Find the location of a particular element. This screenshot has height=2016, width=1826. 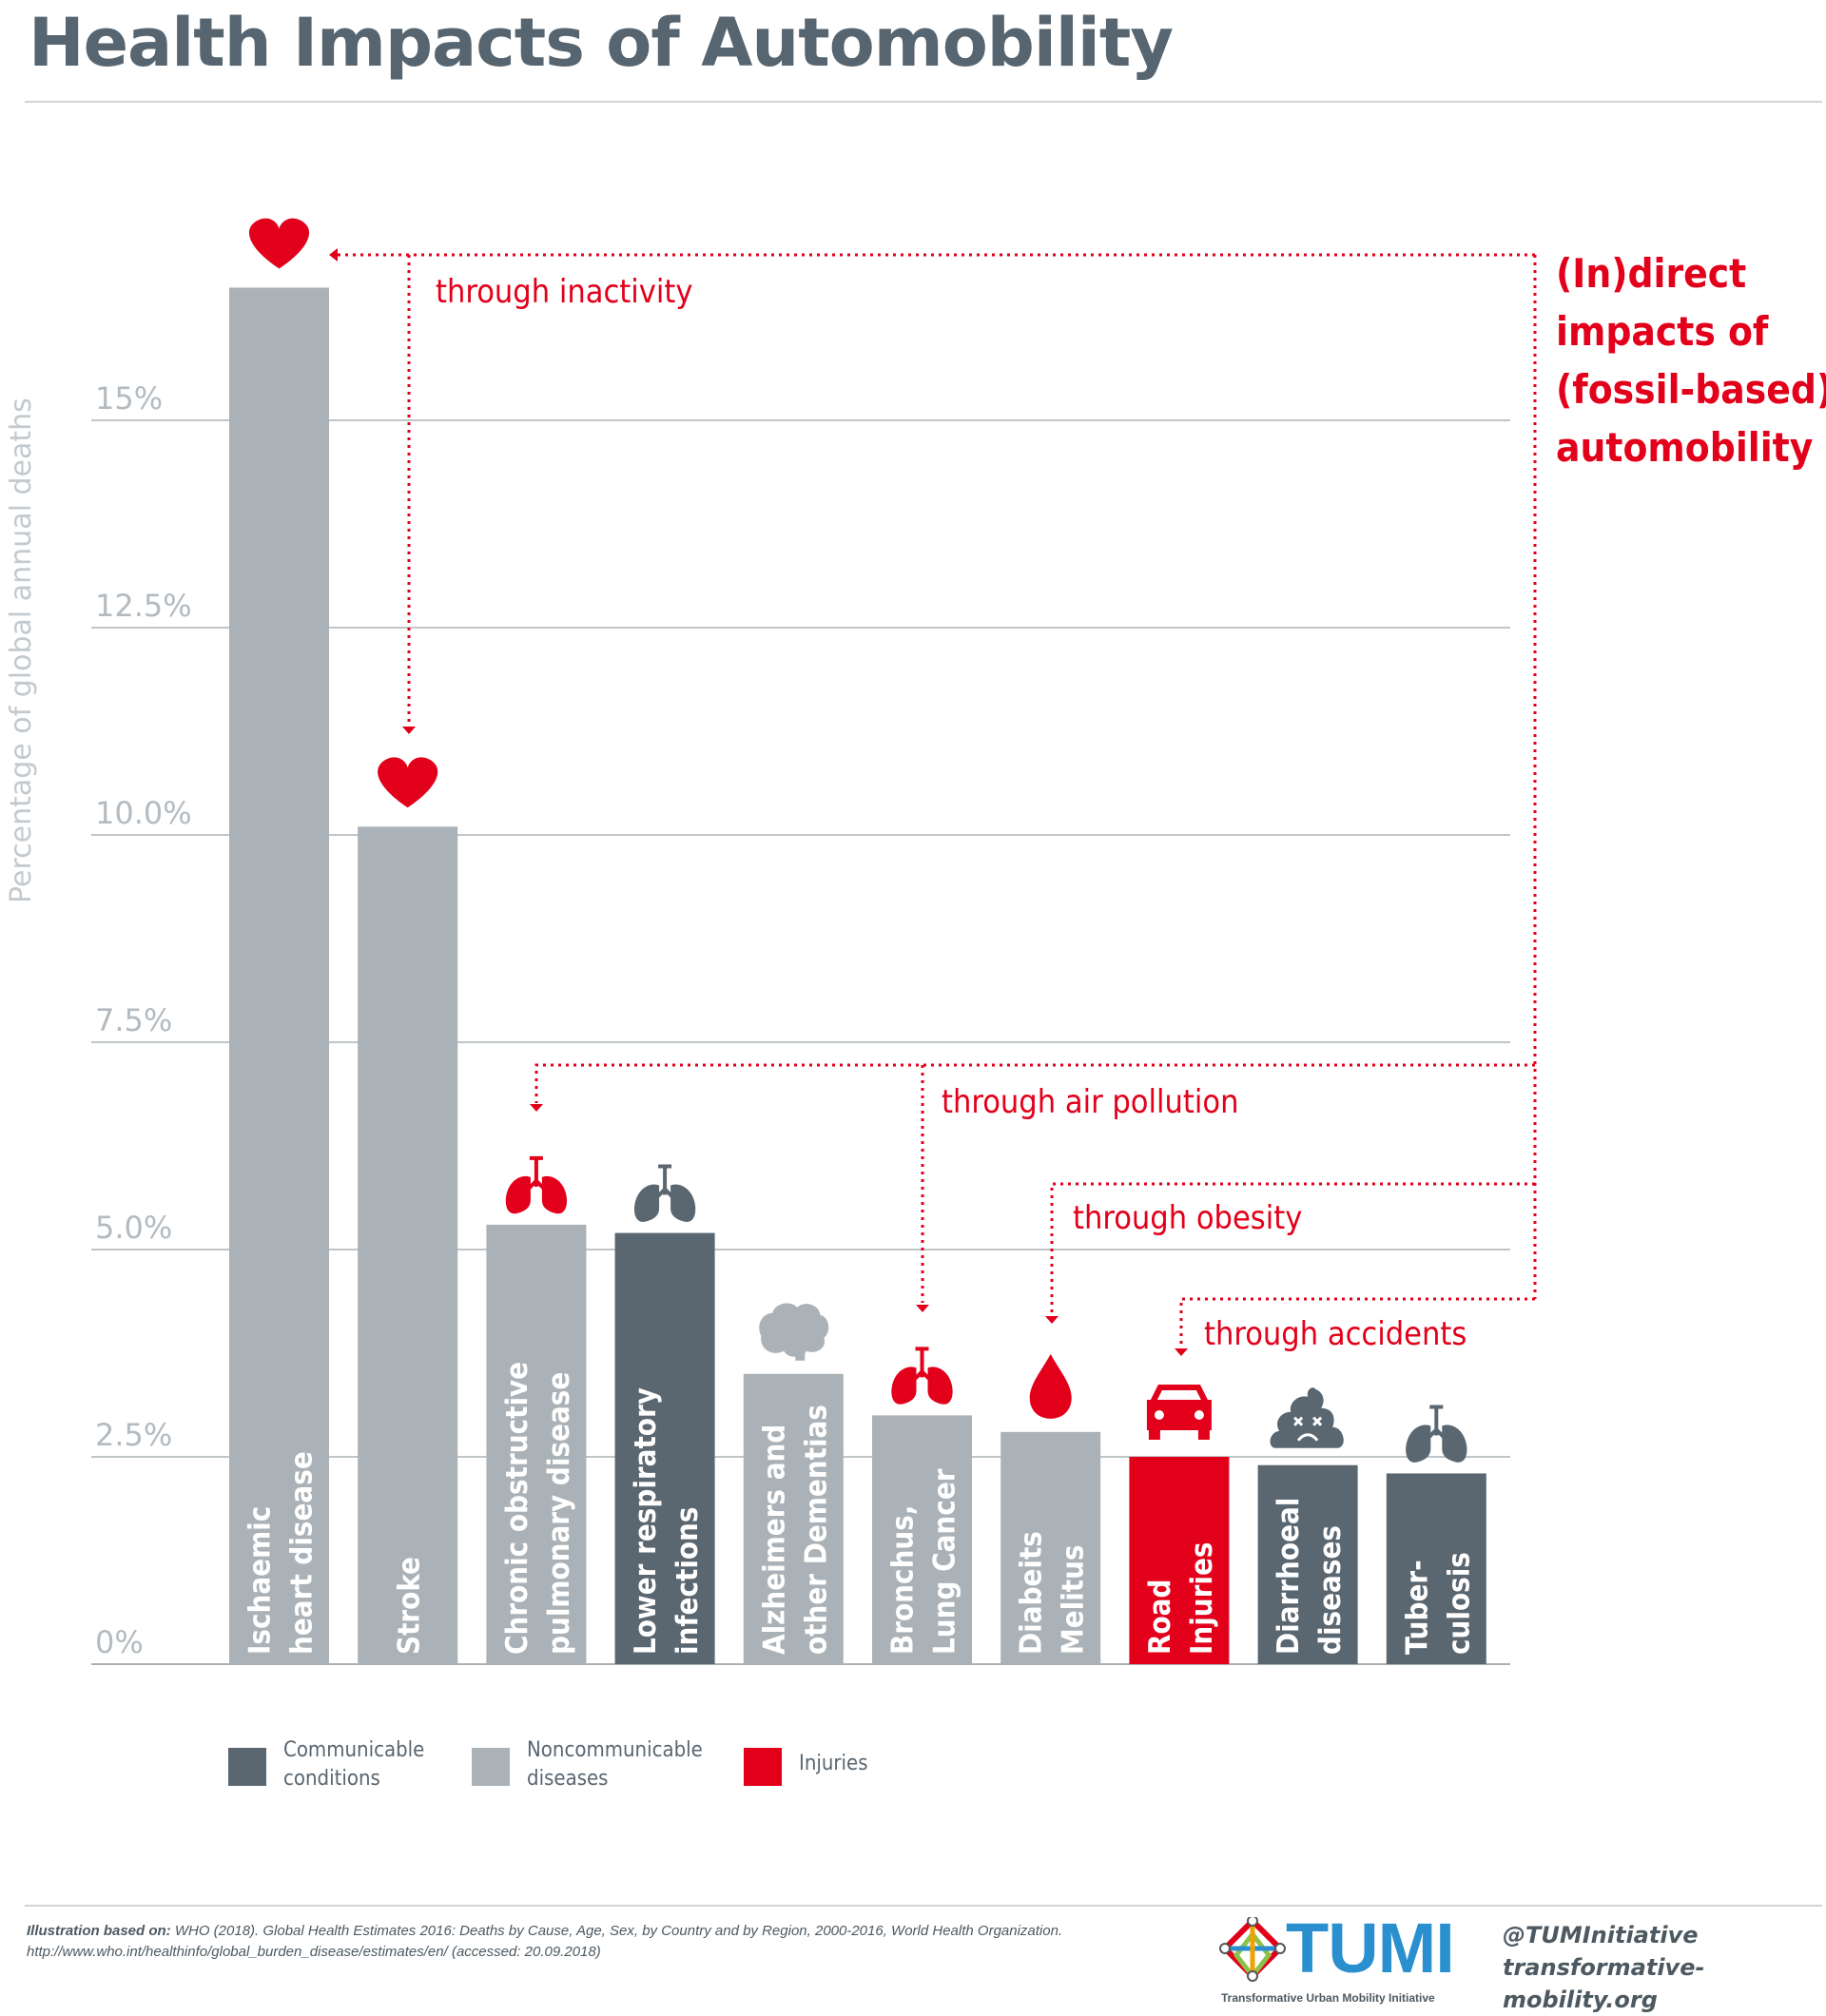

bar-label: diseases is located at coordinates (1331, 1590).